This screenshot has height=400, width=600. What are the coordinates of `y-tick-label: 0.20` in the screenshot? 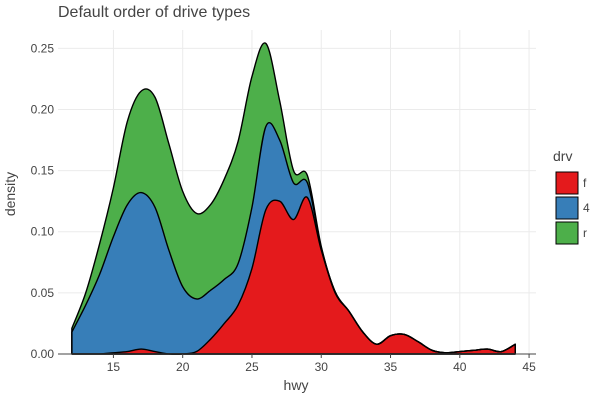 It's located at (43, 109).